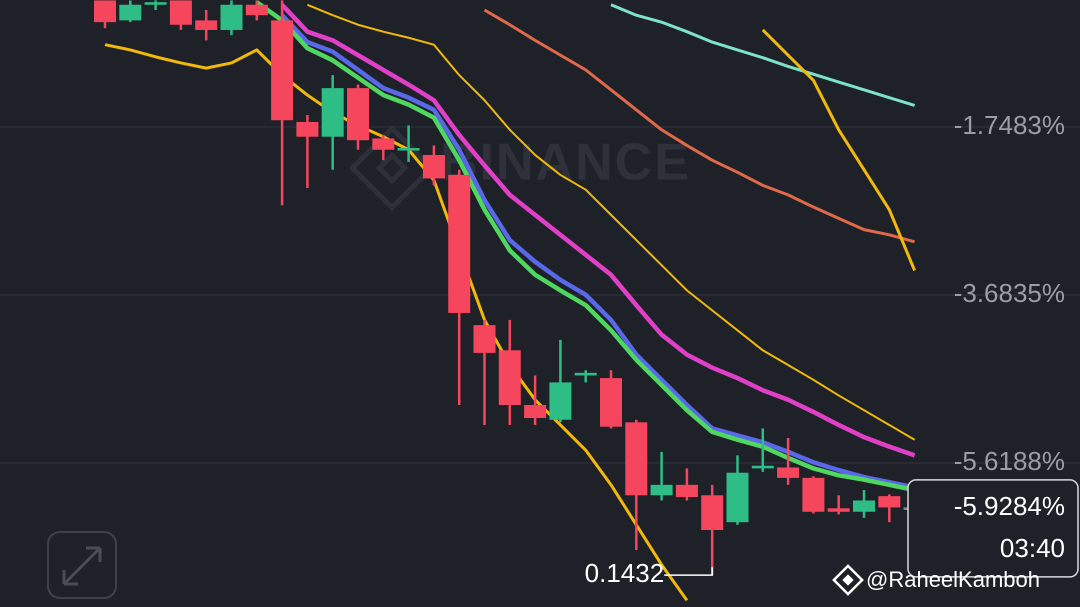  I want to click on expand-button, so click(82, 565).